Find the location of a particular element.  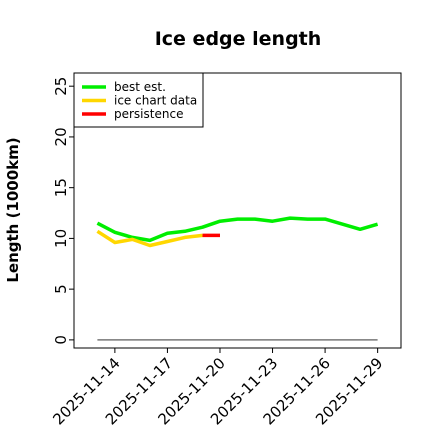

y-tick-label: 15 is located at coordinates (61, 187).